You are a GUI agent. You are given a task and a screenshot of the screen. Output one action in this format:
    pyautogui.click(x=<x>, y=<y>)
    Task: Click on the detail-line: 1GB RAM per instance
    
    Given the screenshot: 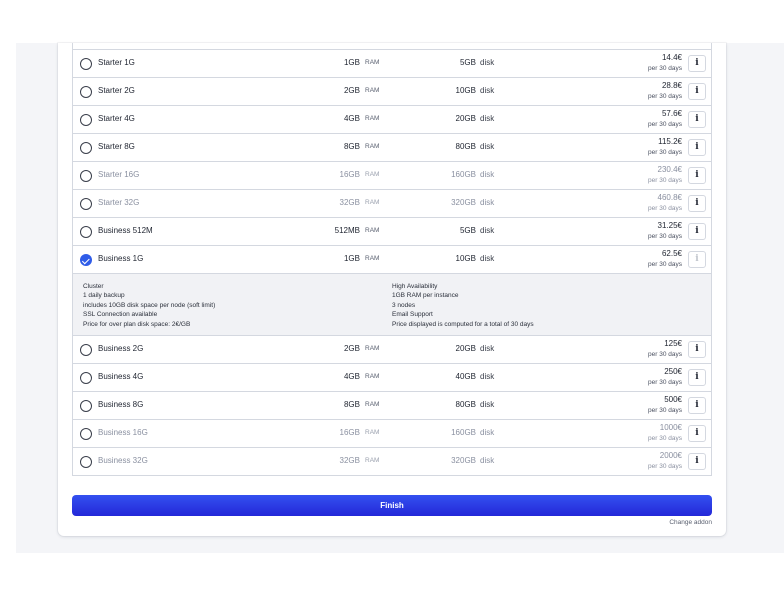 What is the action you would take?
    pyautogui.click(x=425, y=296)
    